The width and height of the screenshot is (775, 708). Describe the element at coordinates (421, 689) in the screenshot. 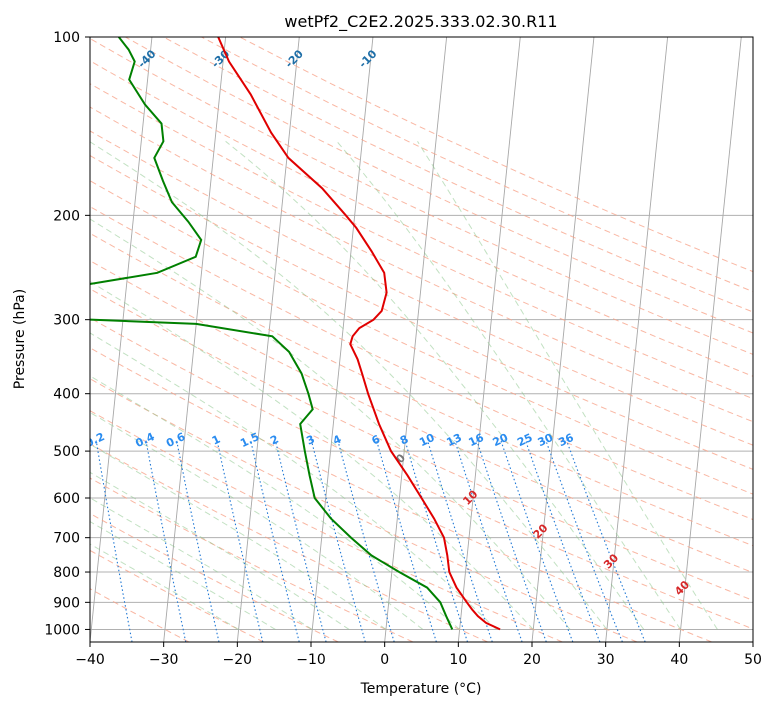

I see `x-axis-title: Temperature (°C)` at that location.